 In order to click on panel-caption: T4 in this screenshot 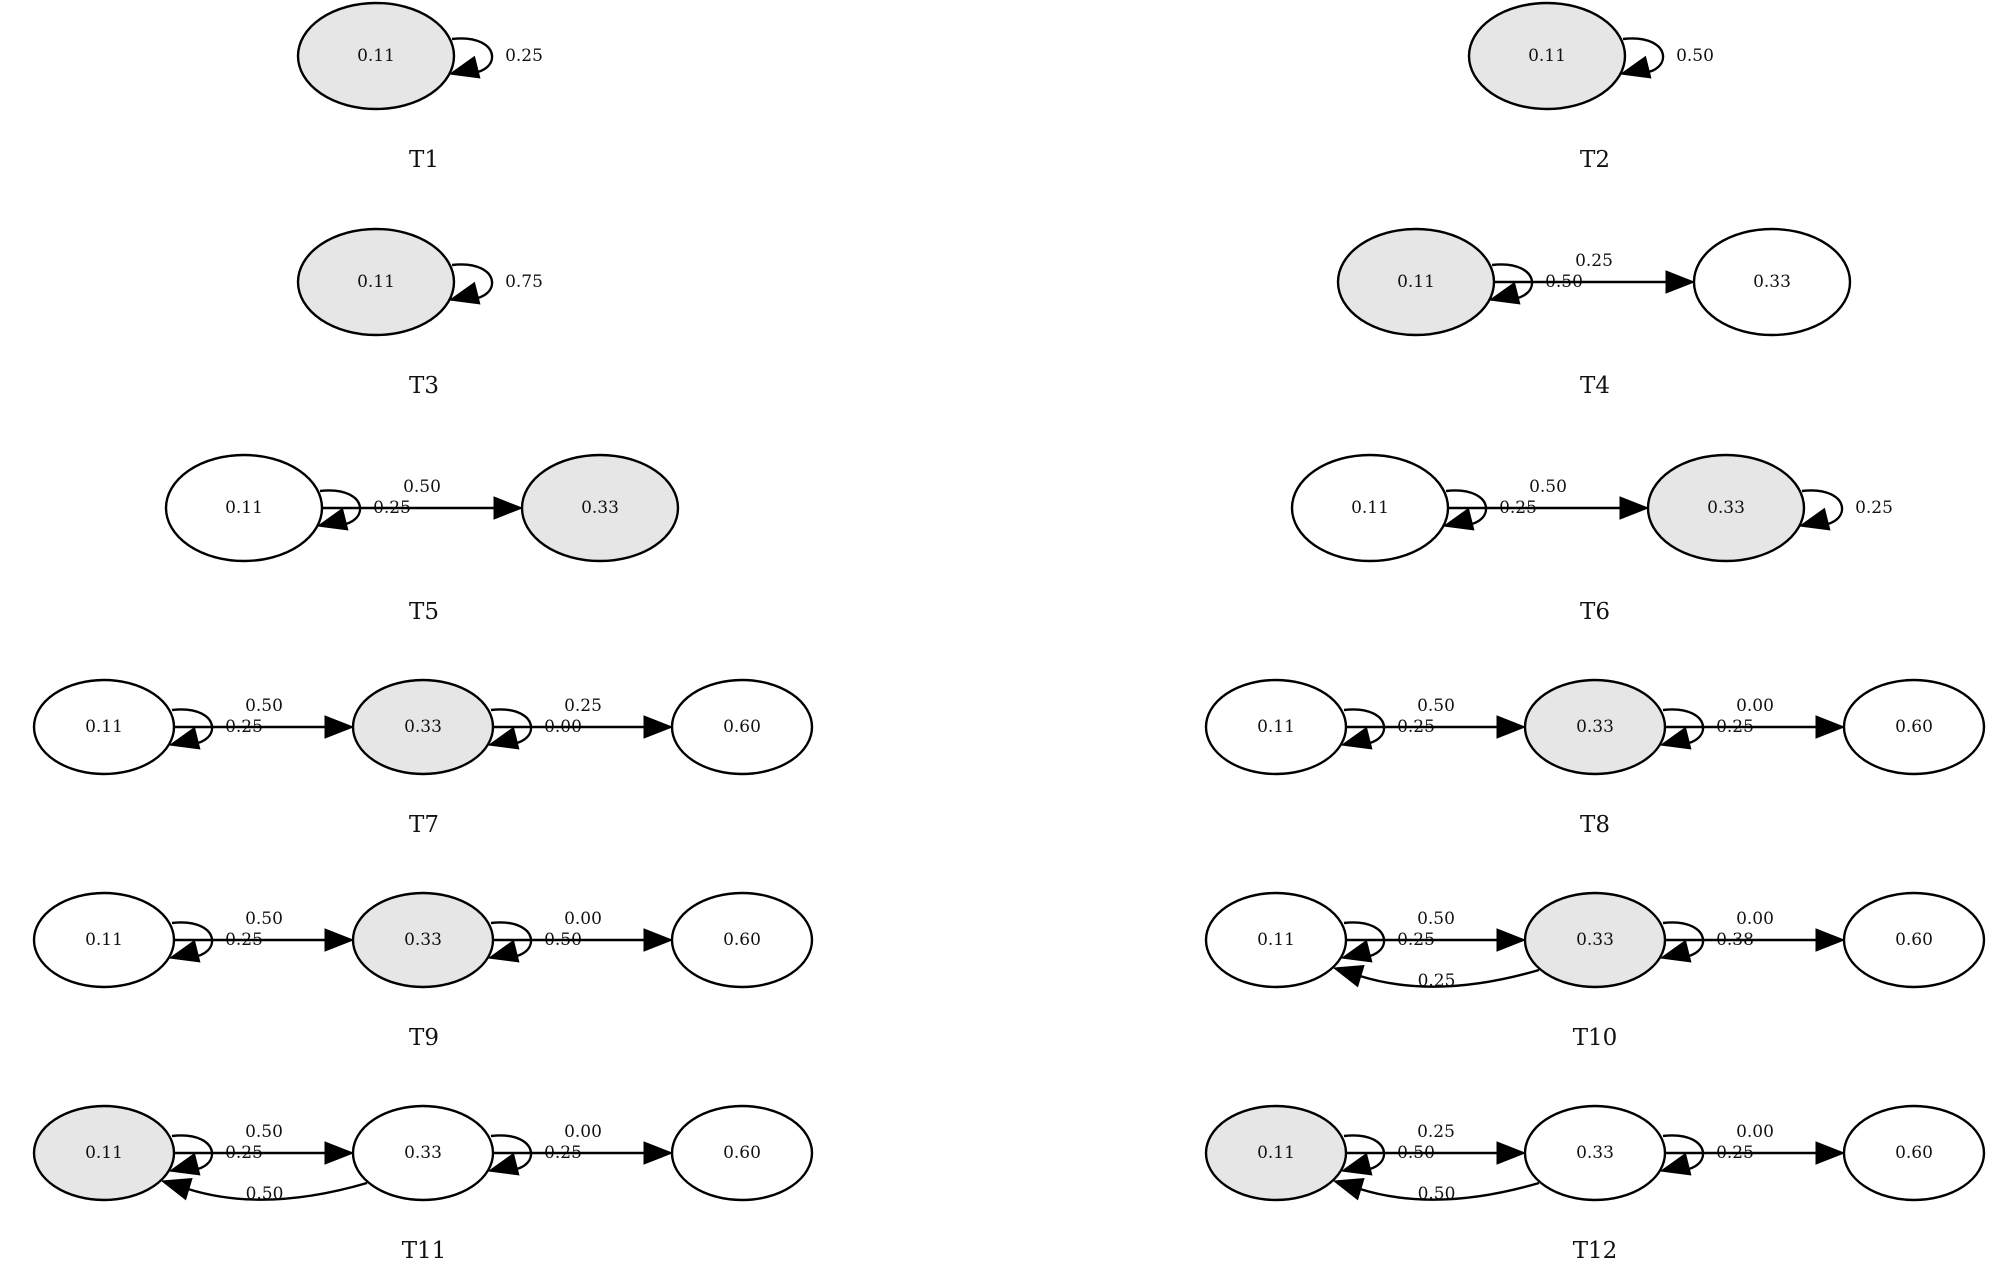, I will do `click(1595, 386)`.